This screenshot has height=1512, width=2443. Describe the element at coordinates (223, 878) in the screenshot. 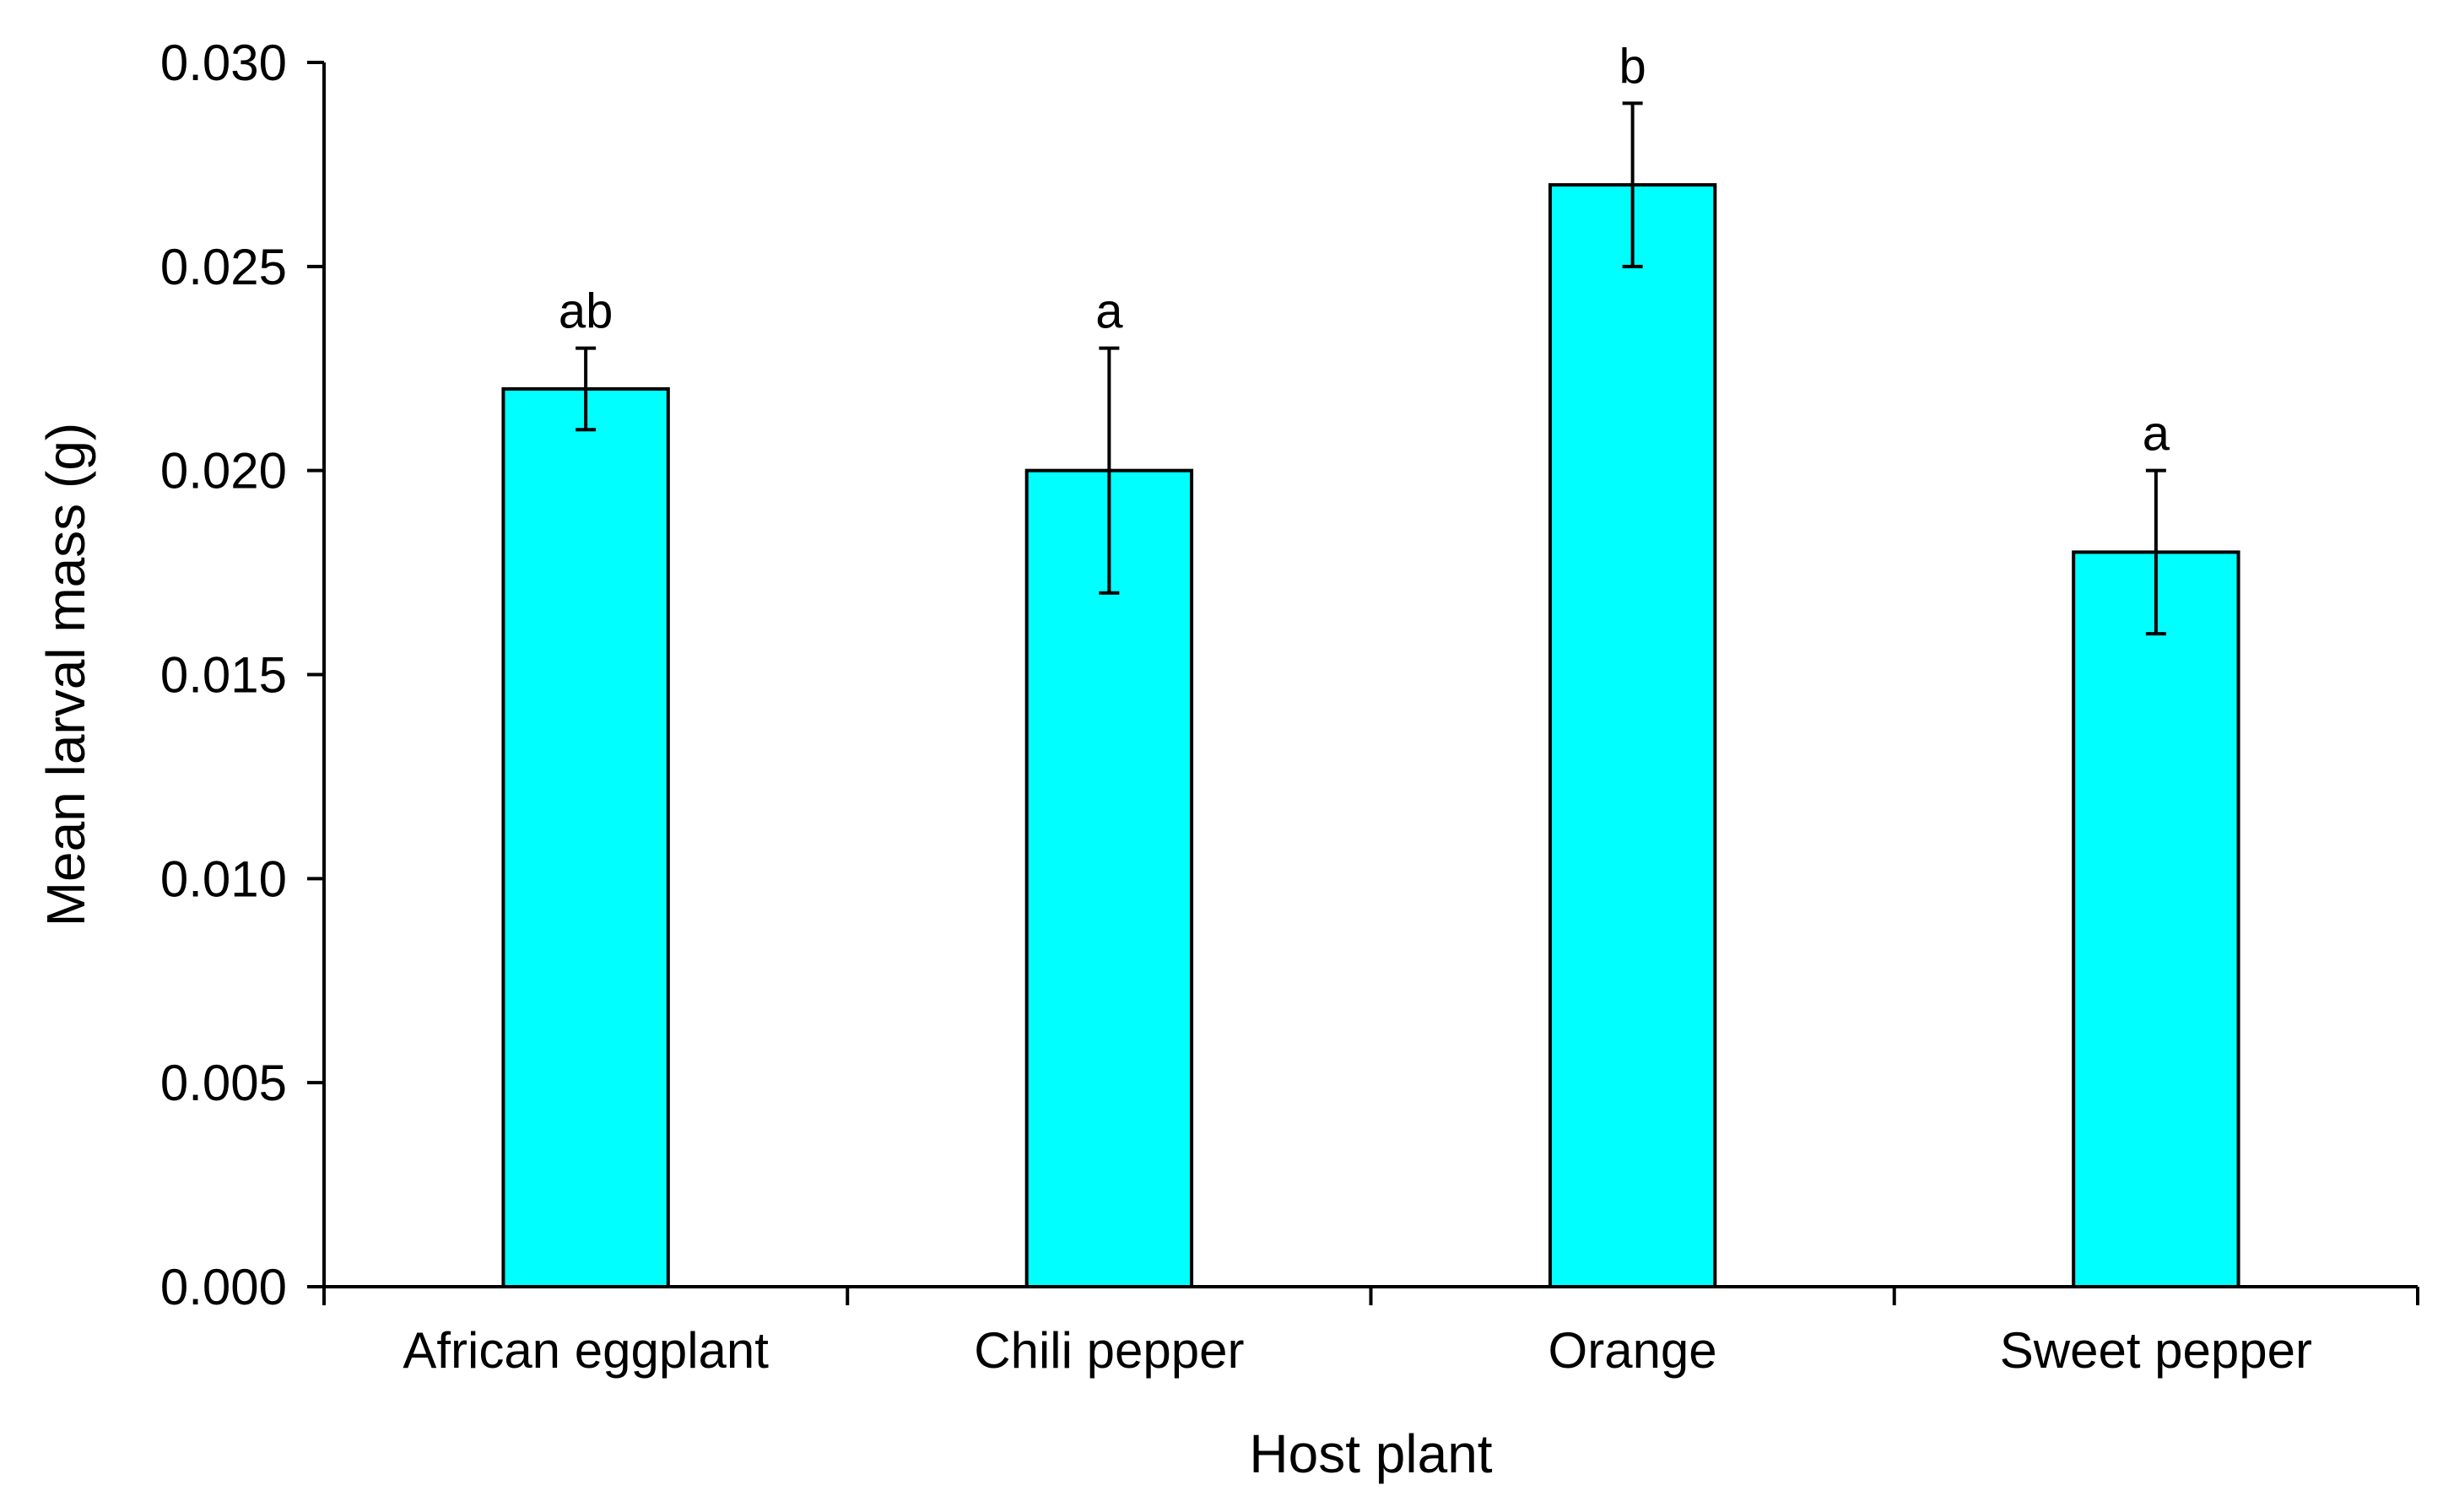

I see `y-tick-label: 0.010` at that location.